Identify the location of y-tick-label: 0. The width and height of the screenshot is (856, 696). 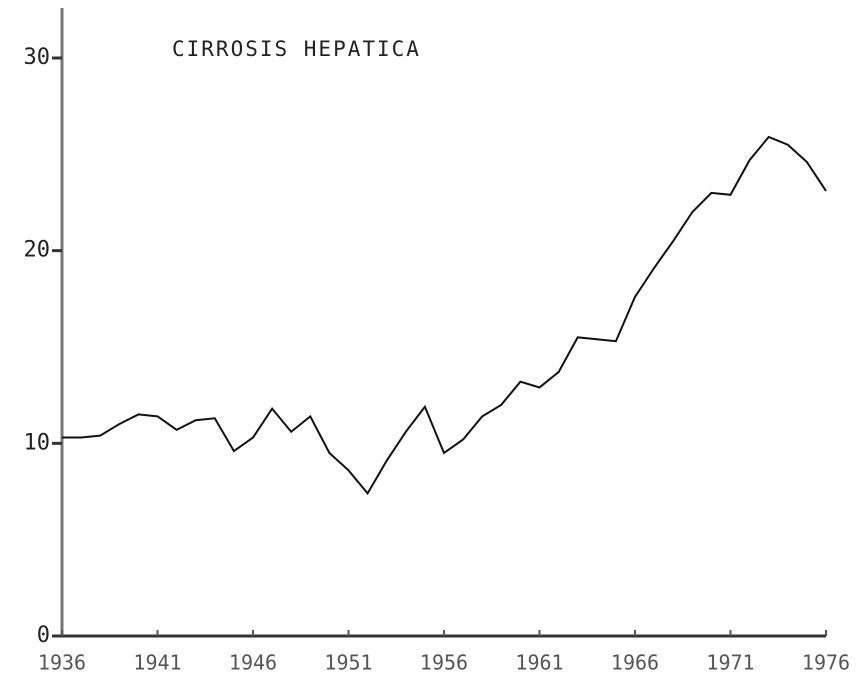
(43, 635).